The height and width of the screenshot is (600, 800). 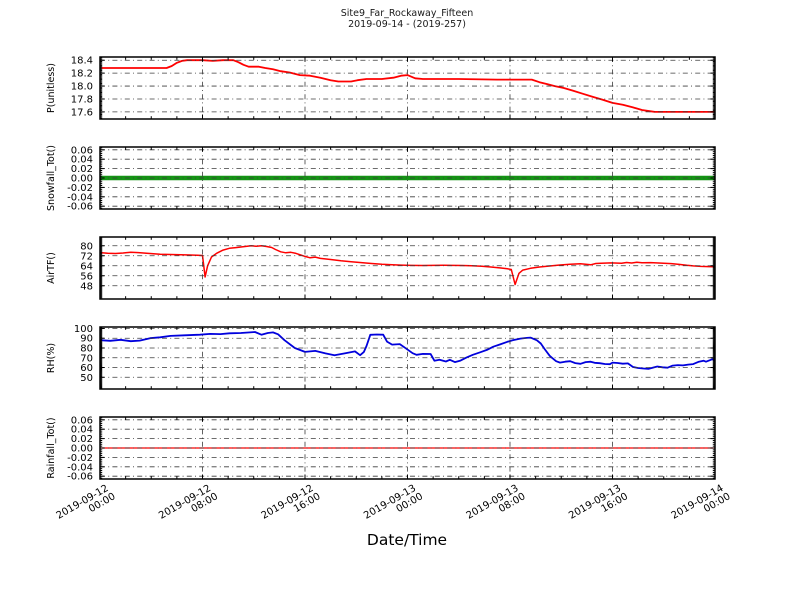 I want to click on y-axis-label: Rainfall_Tot(), so click(x=51, y=447).